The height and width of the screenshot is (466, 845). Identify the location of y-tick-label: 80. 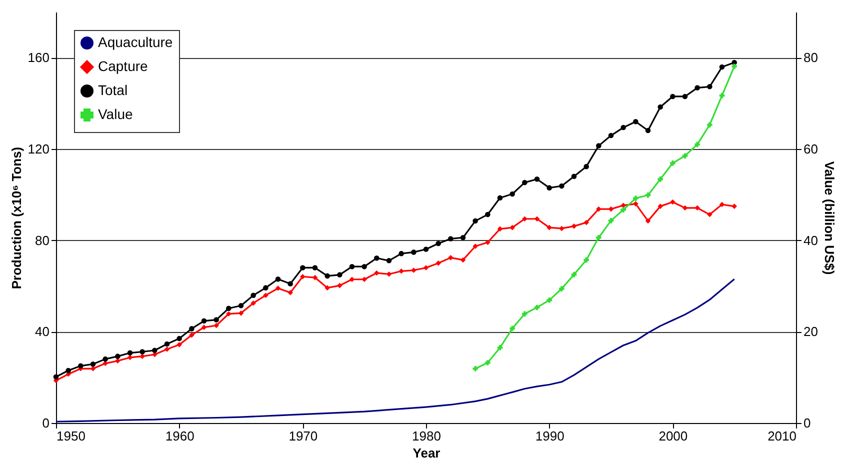
(42, 240).